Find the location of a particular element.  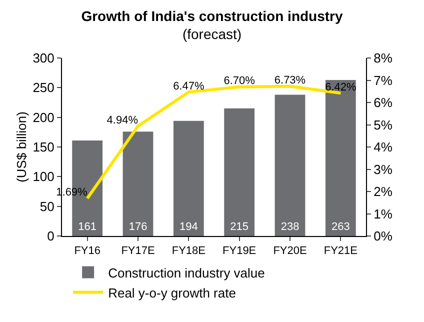

chart-title: Growth of India's construction industry is located at coordinates (212, 16).